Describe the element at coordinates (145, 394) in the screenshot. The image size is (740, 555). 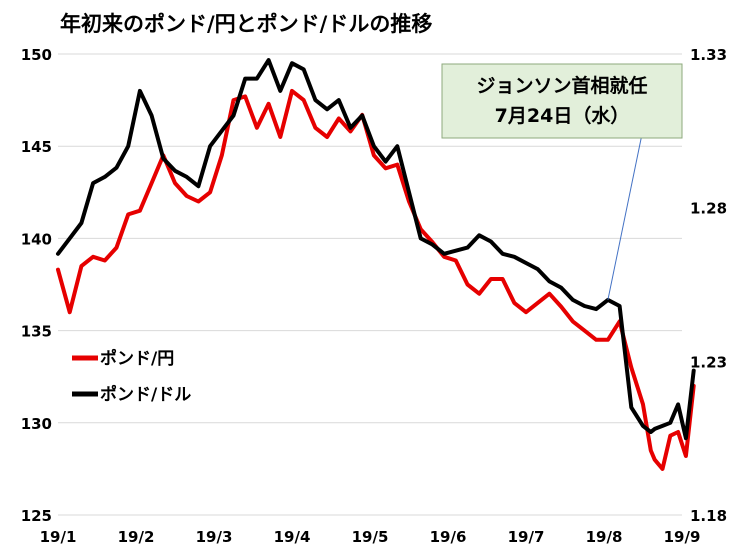
I see `legend-label: ポンド/ドル` at that location.